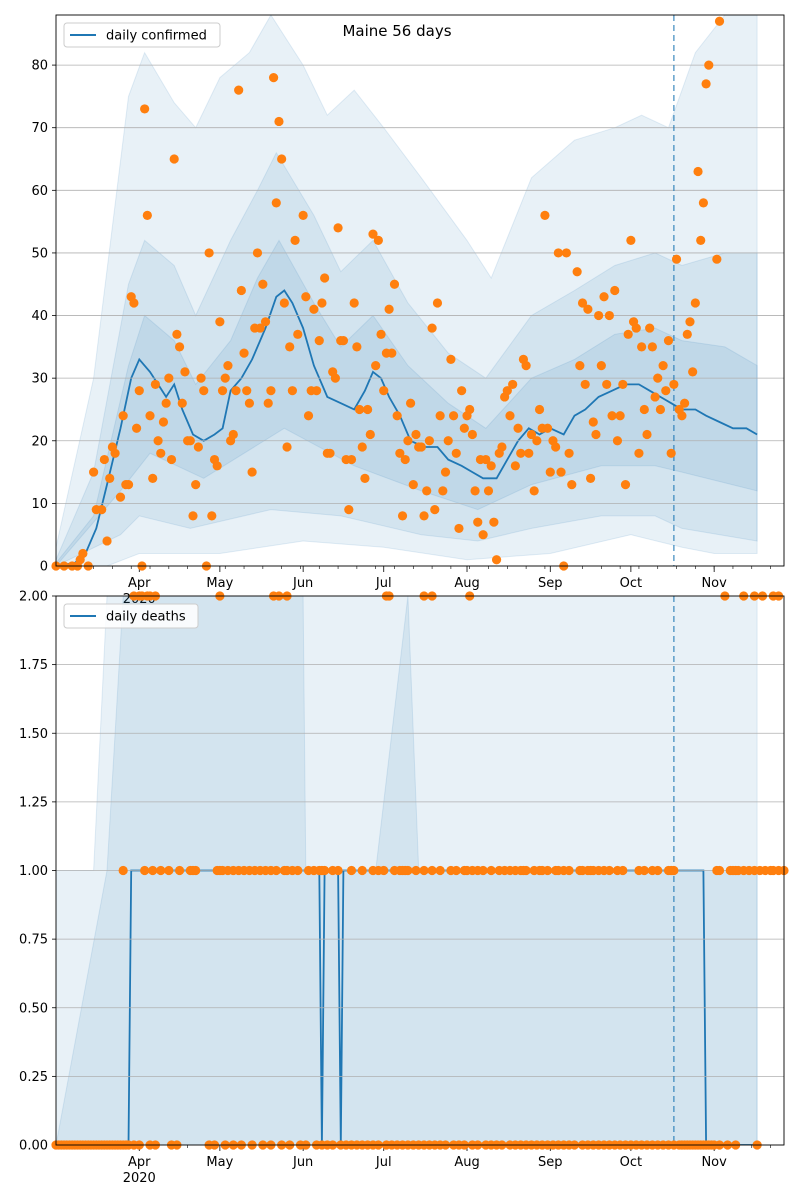 The height and width of the screenshot is (1200, 800). What do you see at coordinates (714, 1162) in the screenshot?
I see `x-tick-label: Nov` at bounding box center [714, 1162].